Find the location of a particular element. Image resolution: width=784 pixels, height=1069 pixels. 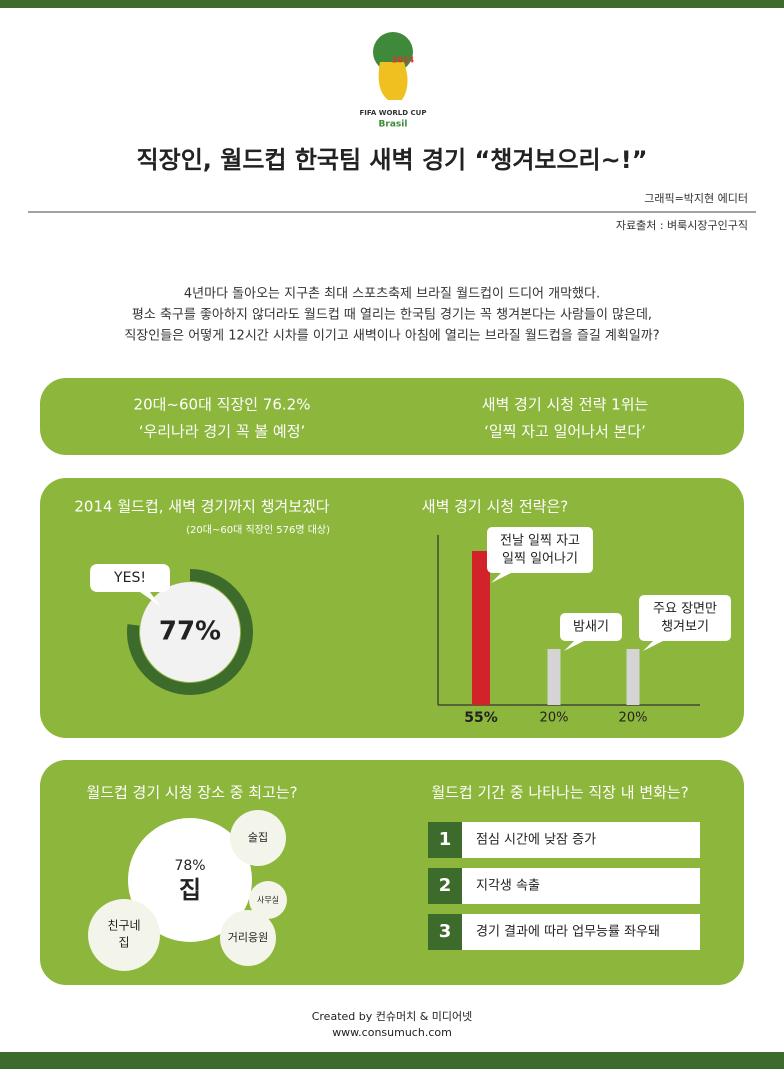

callout-text: 밤새기 is located at coordinates (591, 627).